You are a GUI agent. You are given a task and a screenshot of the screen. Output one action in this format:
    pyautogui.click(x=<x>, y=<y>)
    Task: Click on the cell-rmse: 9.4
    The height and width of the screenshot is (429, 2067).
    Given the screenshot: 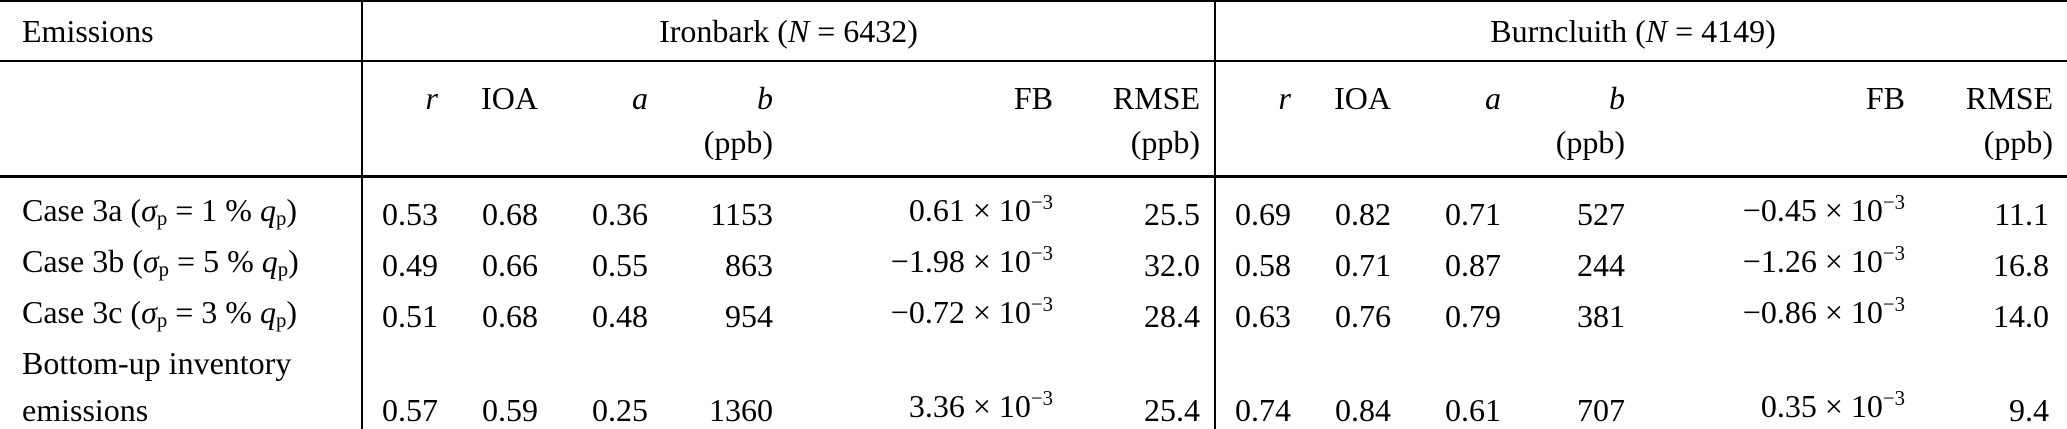 What is the action you would take?
    pyautogui.click(x=2029, y=409)
    